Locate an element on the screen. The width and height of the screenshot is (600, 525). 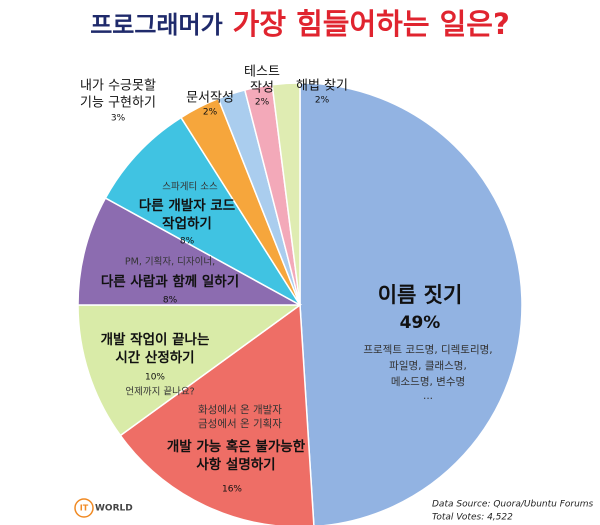
slice-label: 다른 개발자 코드 is located at coordinates (187, 205).